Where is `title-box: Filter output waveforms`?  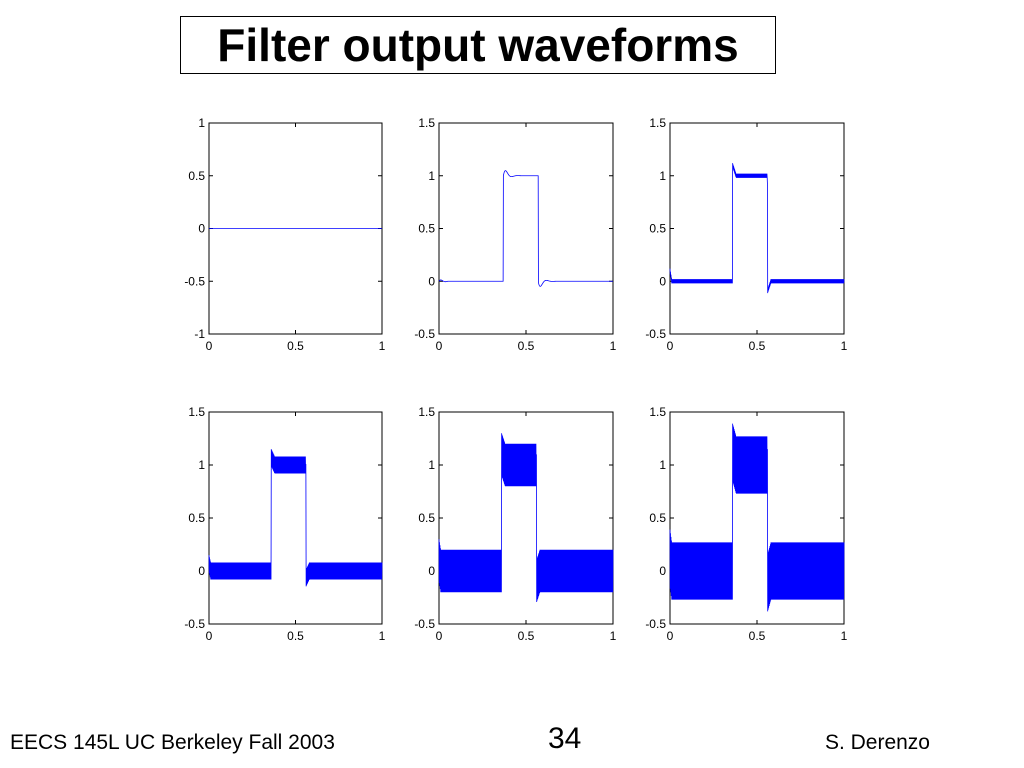 title-box: Filter output waveforms is located at coordinates (478, 45).